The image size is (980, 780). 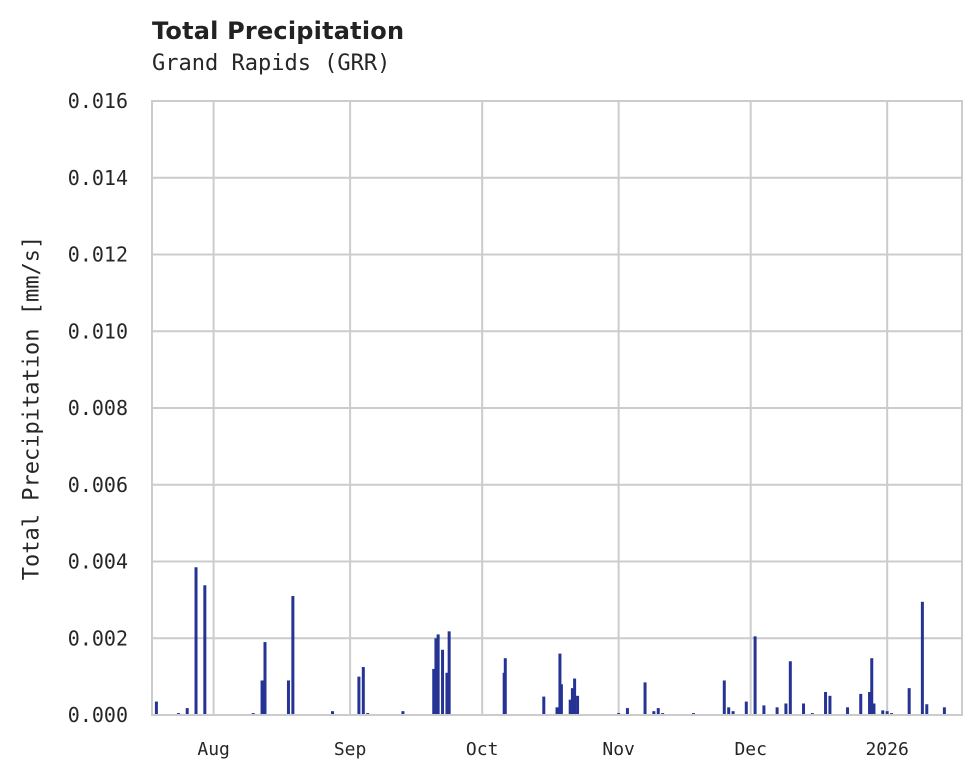 I want to click on y-tick-label: 0.010, so click(x=98, y=331).